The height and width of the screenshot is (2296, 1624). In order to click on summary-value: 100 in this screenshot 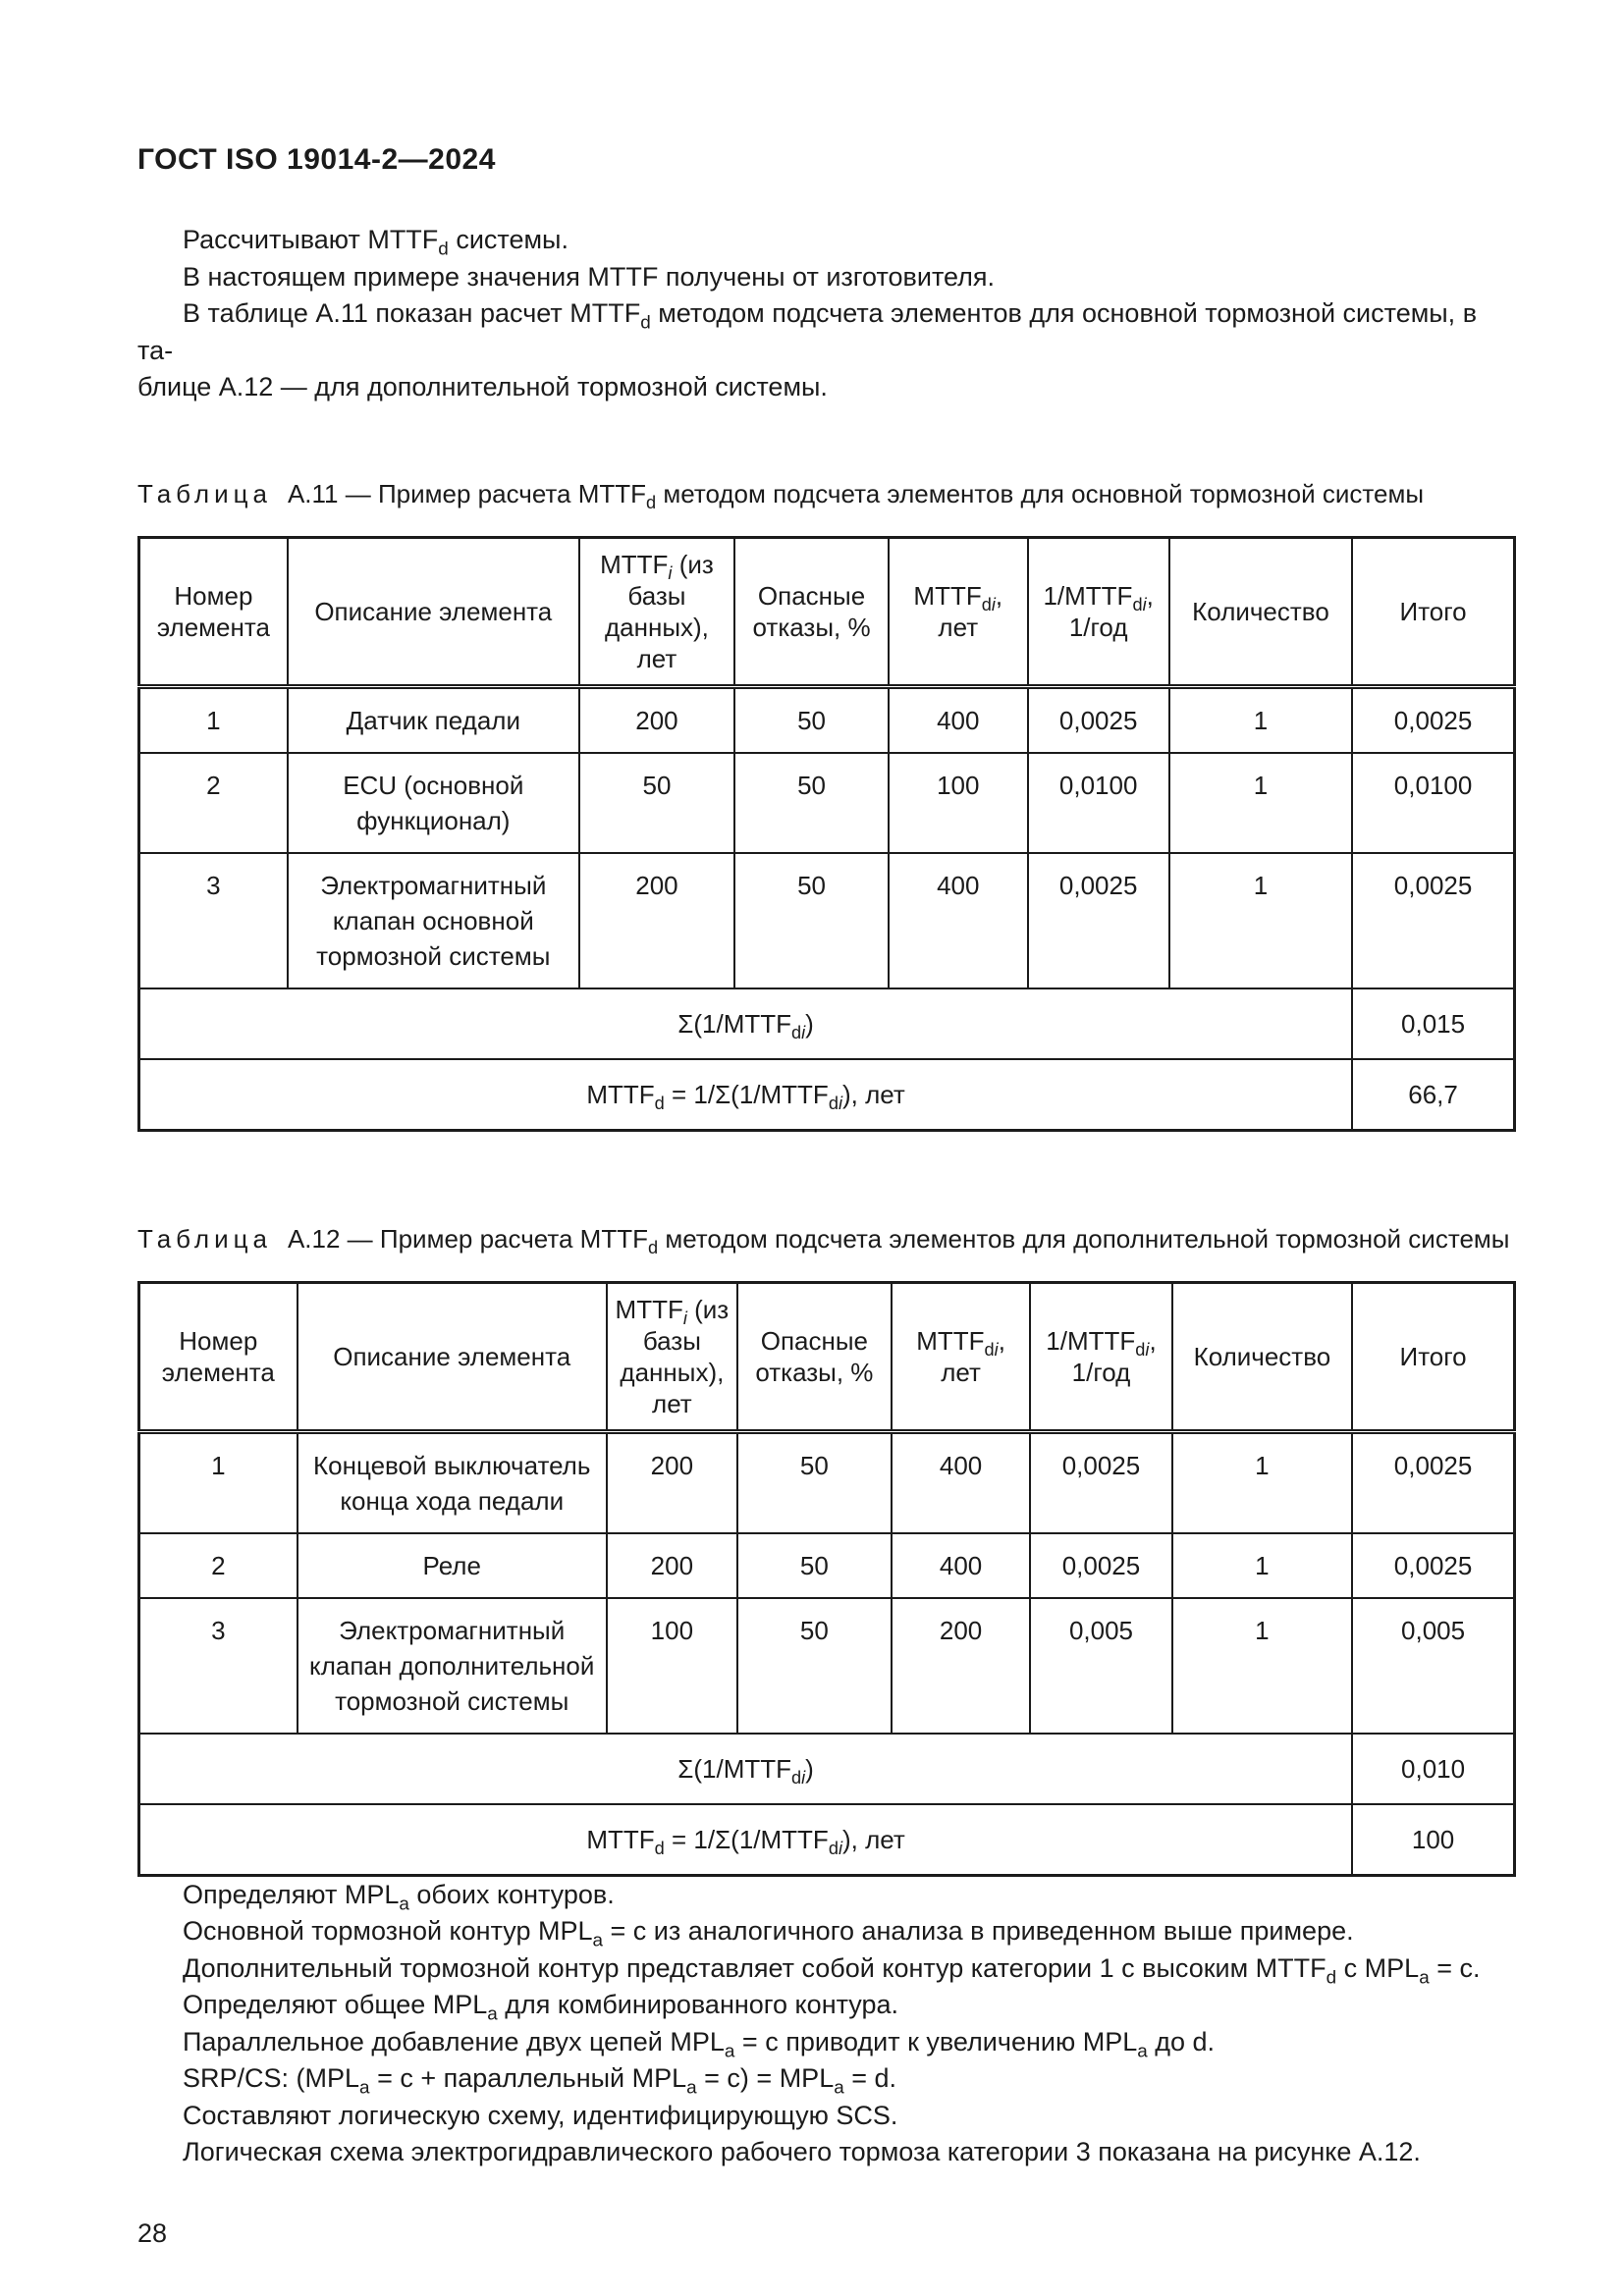, I will do `click(1433, 1839)`.